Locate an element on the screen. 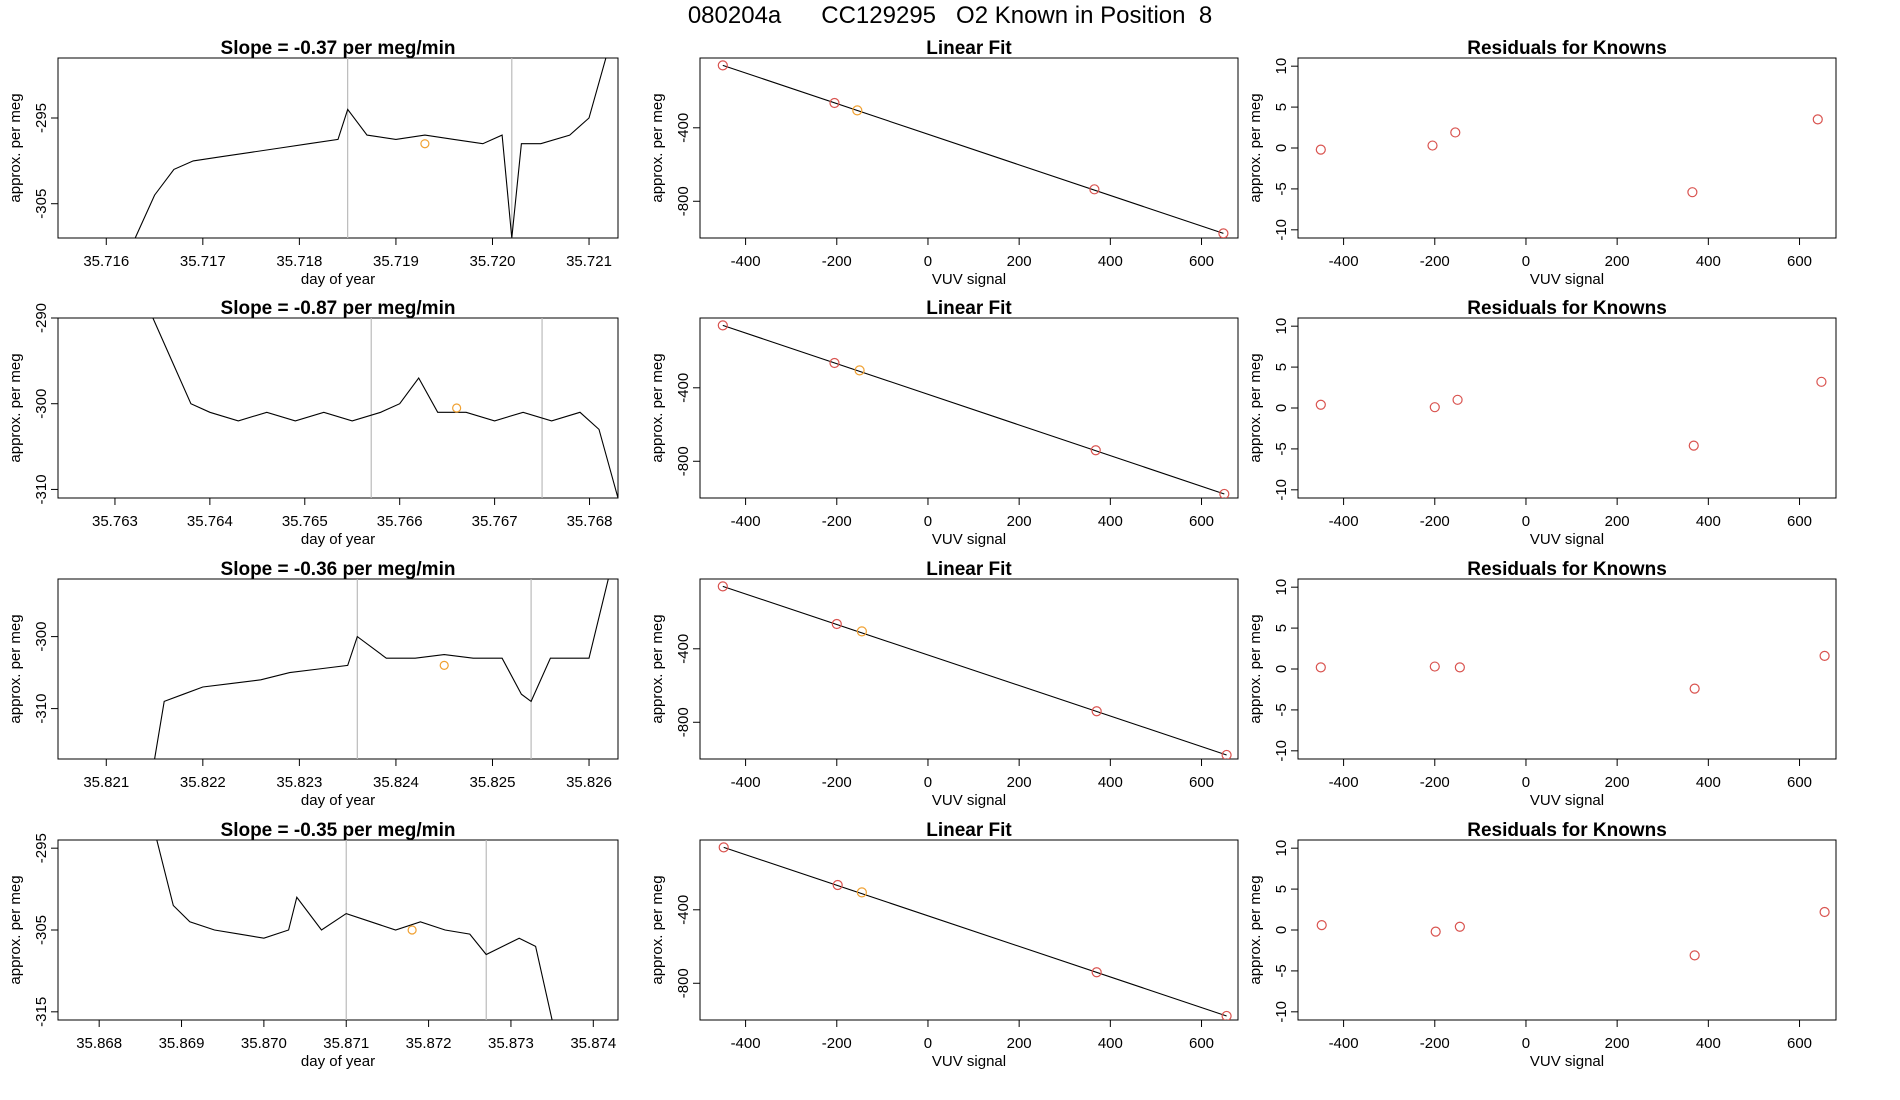  x-tick-label: 35.717 is located at coordinates (203, 261).